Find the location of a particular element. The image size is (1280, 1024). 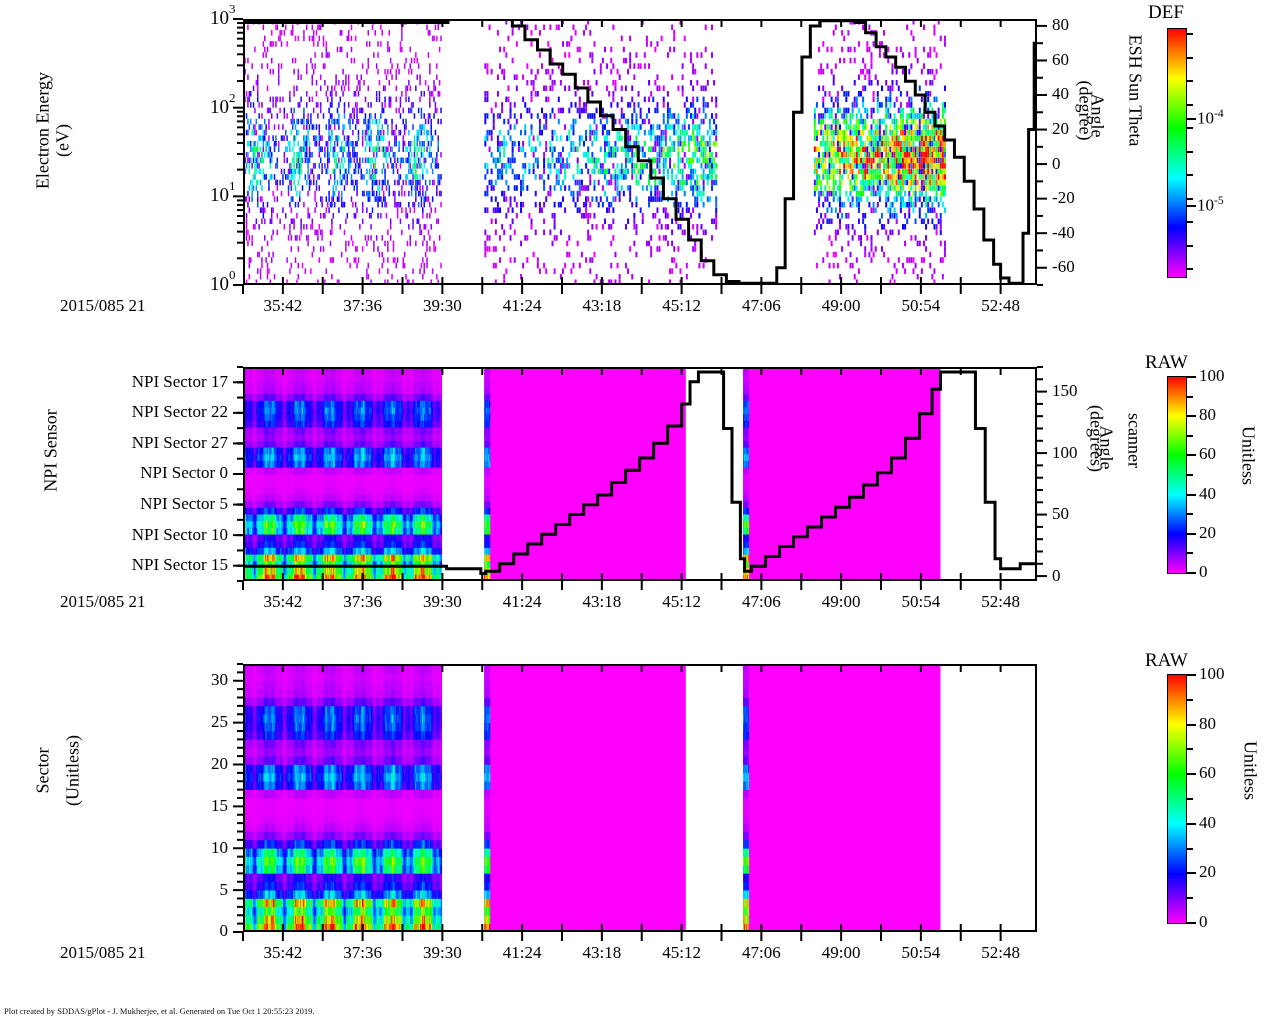

panel3-cb-tick-1: 80 is located at coordinates (1207, 723).